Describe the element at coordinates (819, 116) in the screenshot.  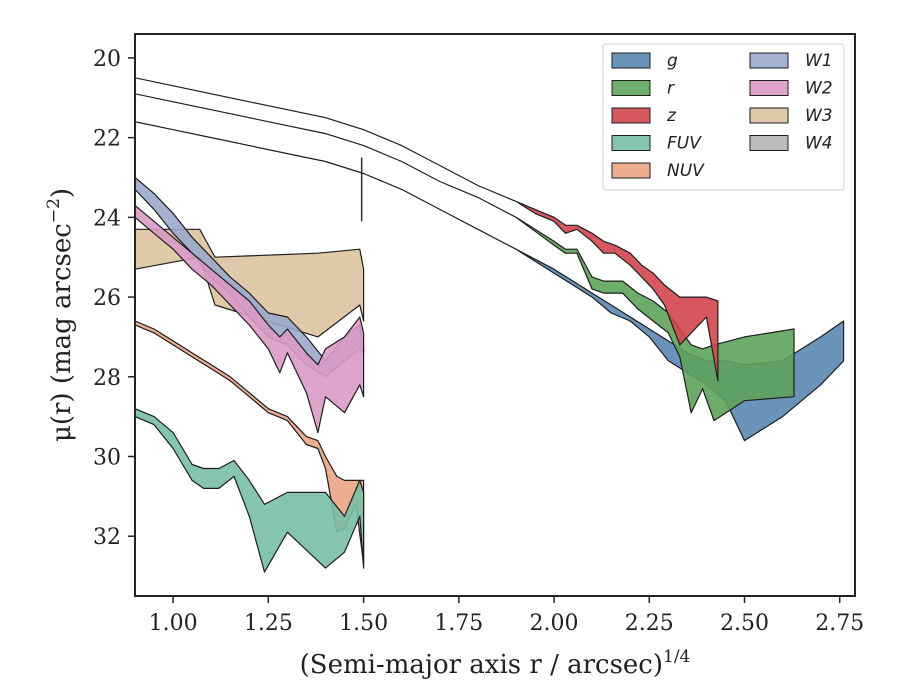
I see `legend-label-W3: W3` at that location.